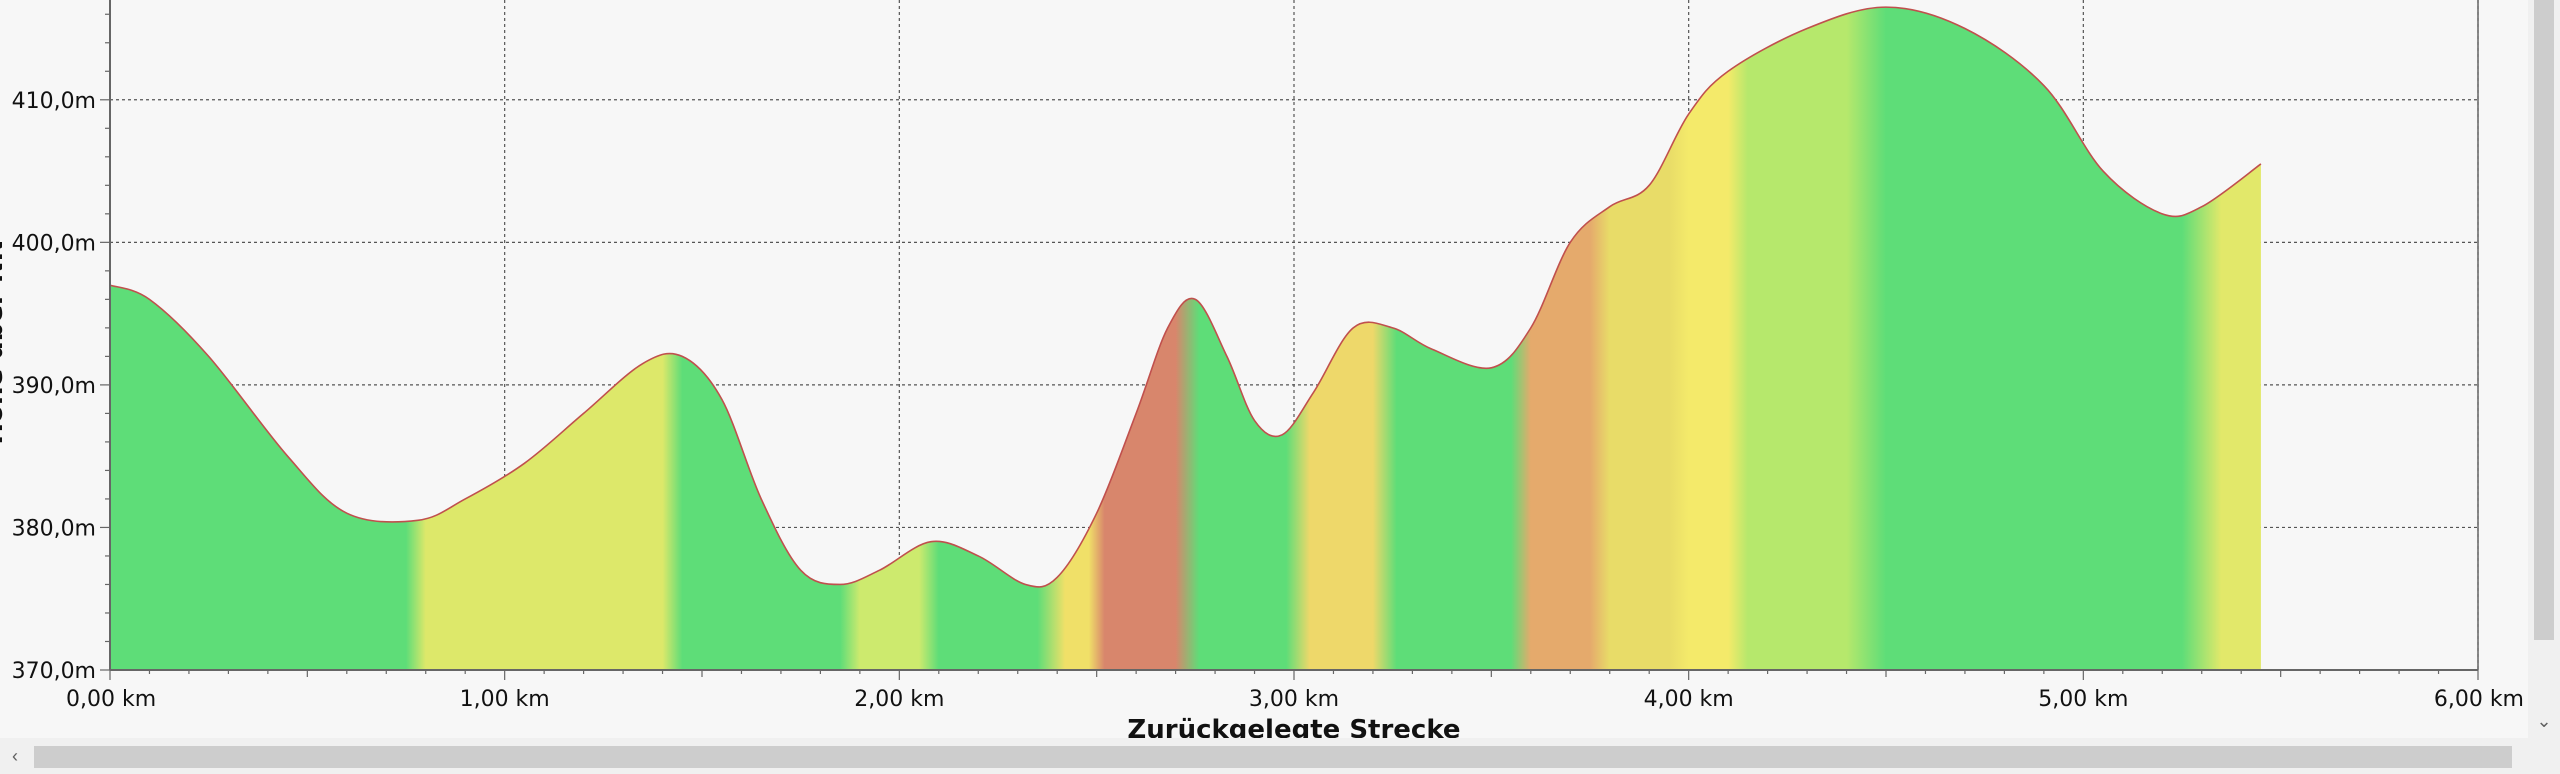 This screenshot has width=2560, height=774. Describe the element at coordinates (54, 101) in the screenshot. I see `y-tick-label: 410,0m` at that location.